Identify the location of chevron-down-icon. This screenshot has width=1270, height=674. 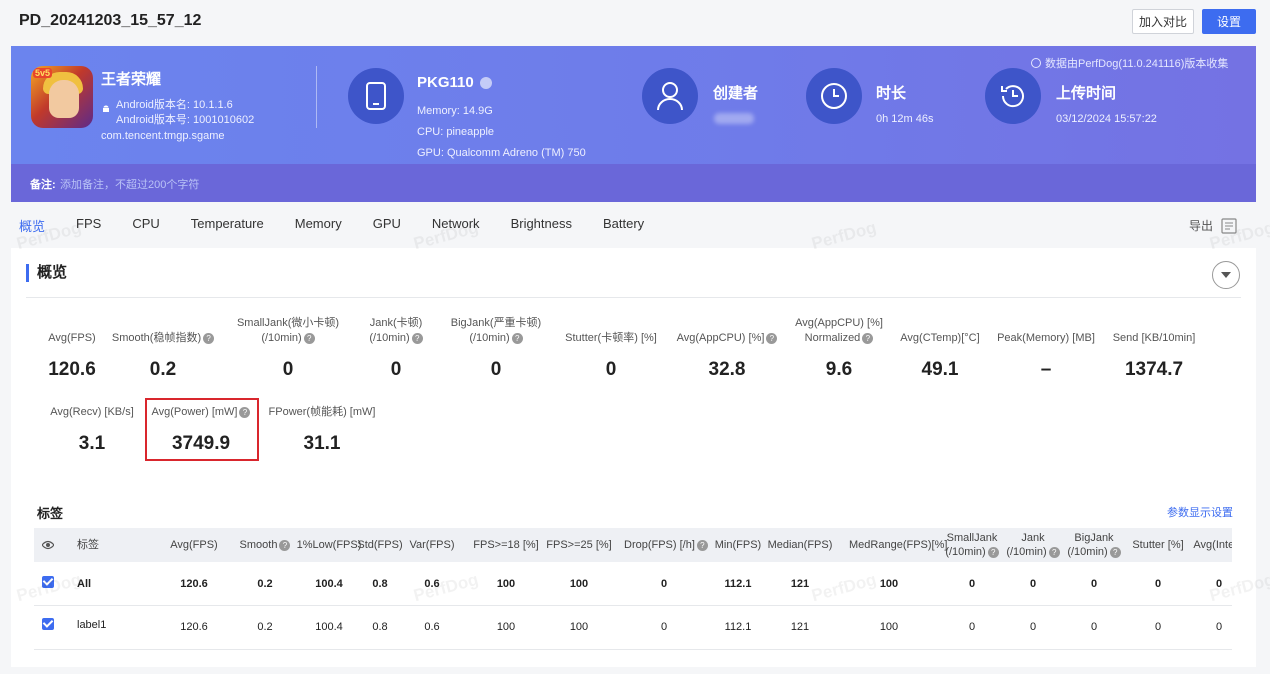
(1226, 275).